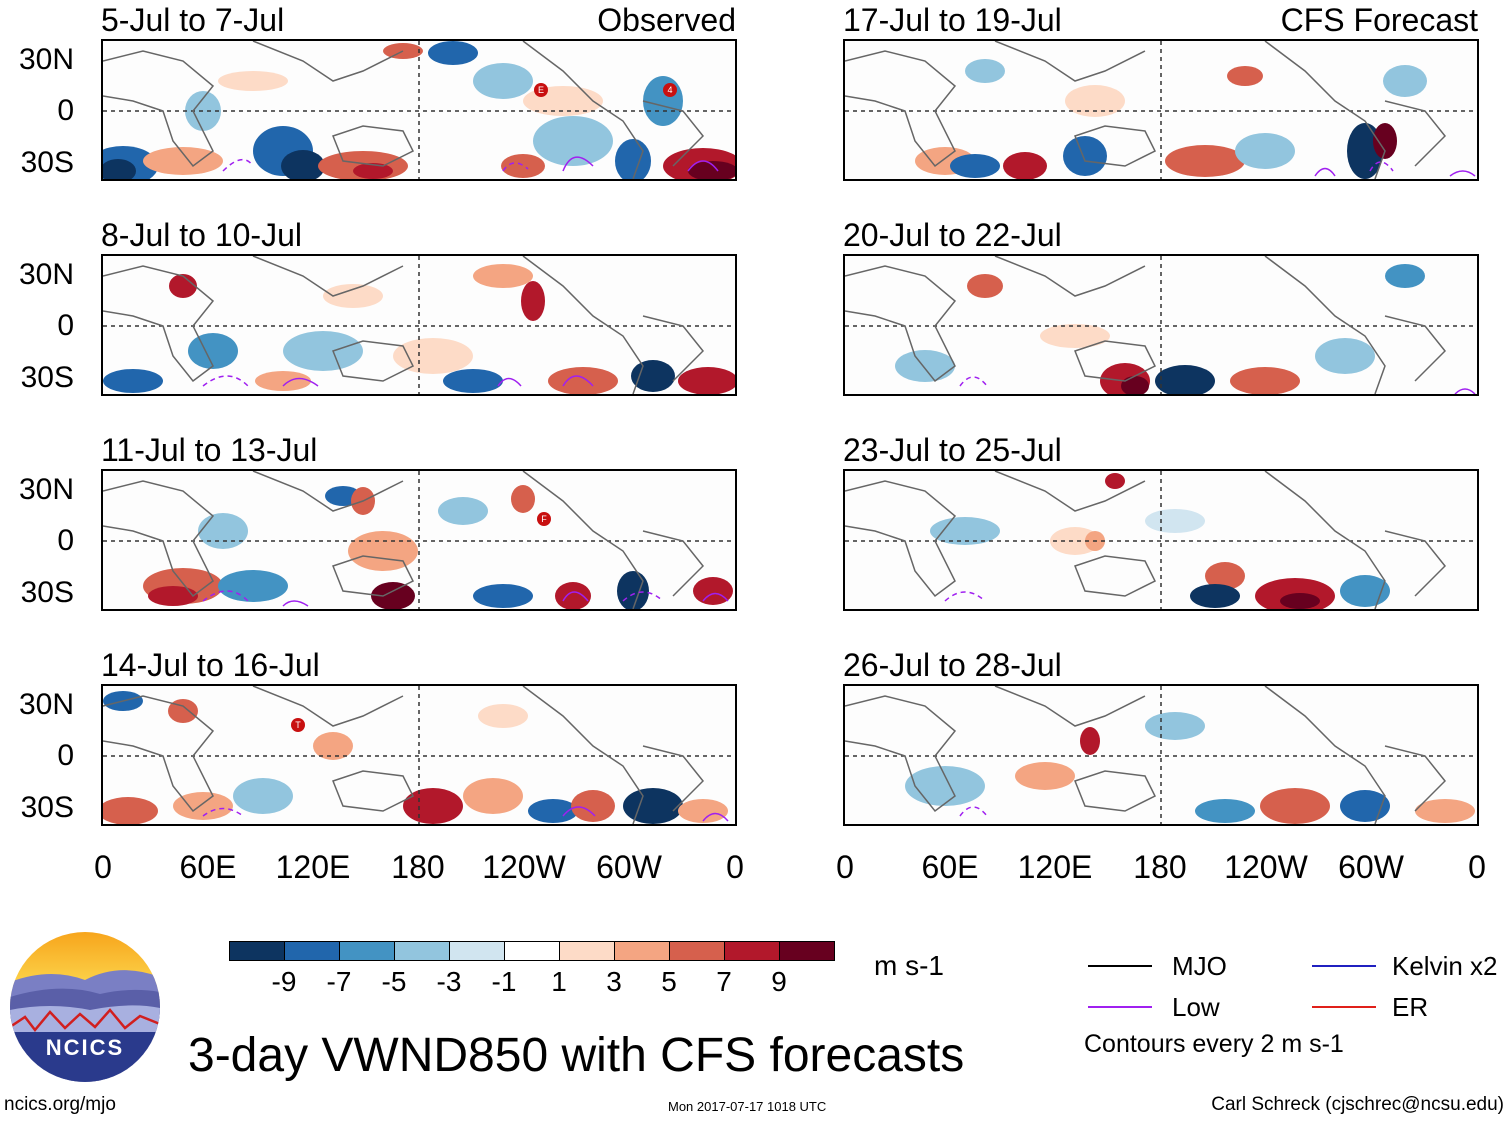 The width and height of the screenshot is (1510, 1121). Describe the element at coordinates (1120, 1007) in the screenshot. I see `legend-line-low` at that location.